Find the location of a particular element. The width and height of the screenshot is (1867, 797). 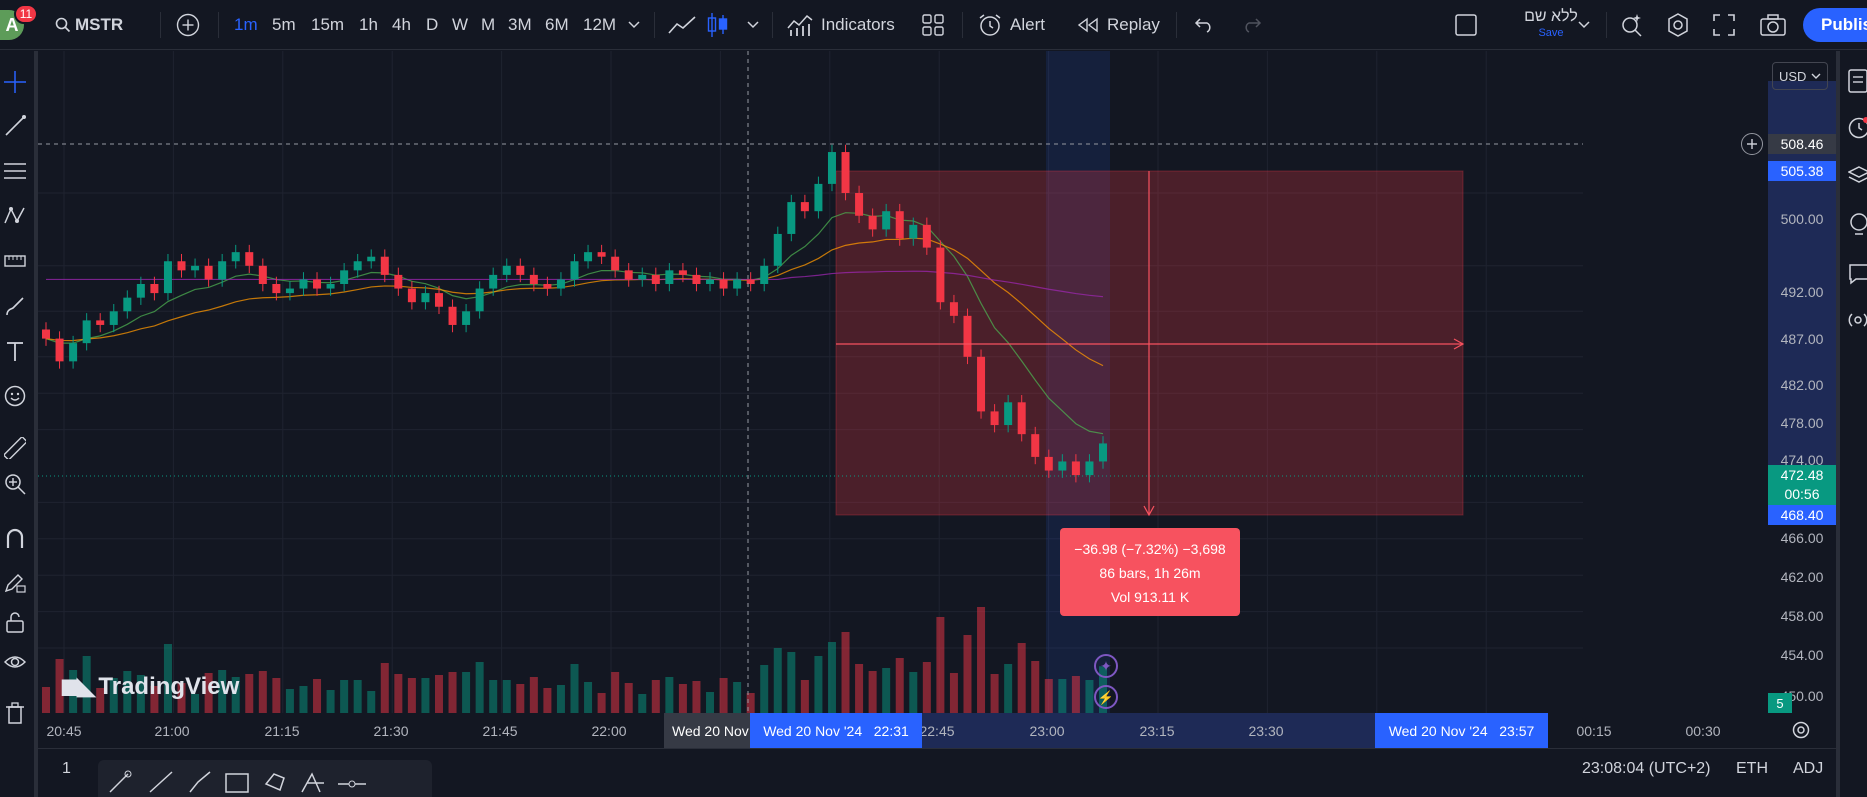

candle-chart-type-button is located at coordinates (718, 25).